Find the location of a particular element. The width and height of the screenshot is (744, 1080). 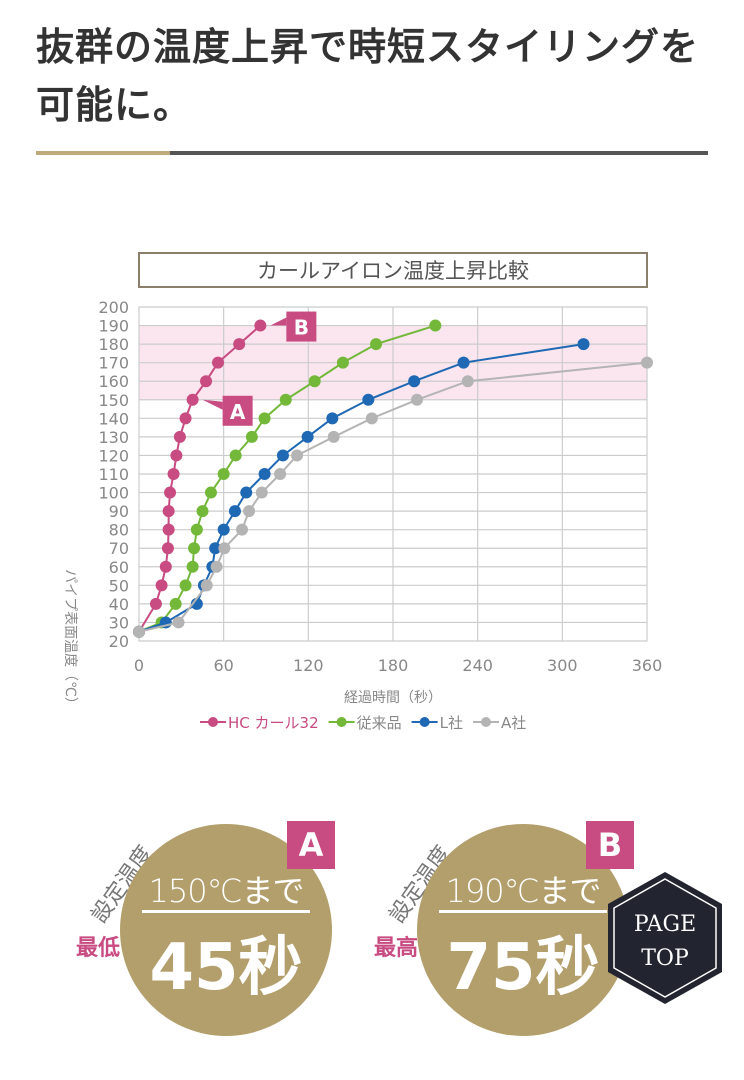

x-tick-label: 240 is located at coordinates (477, 665).